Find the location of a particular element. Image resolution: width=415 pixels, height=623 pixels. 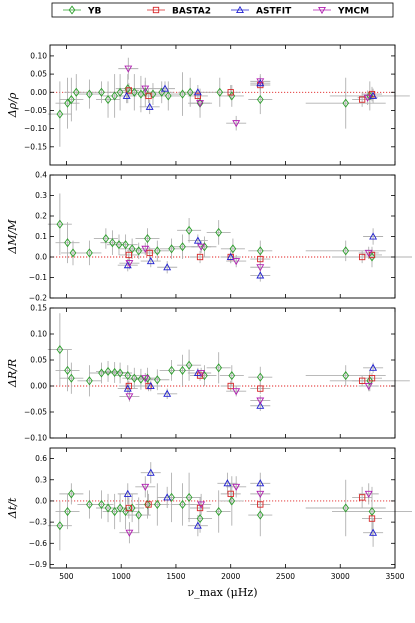

y-tick-label: −0.15 is located at coordinates (35, 146).